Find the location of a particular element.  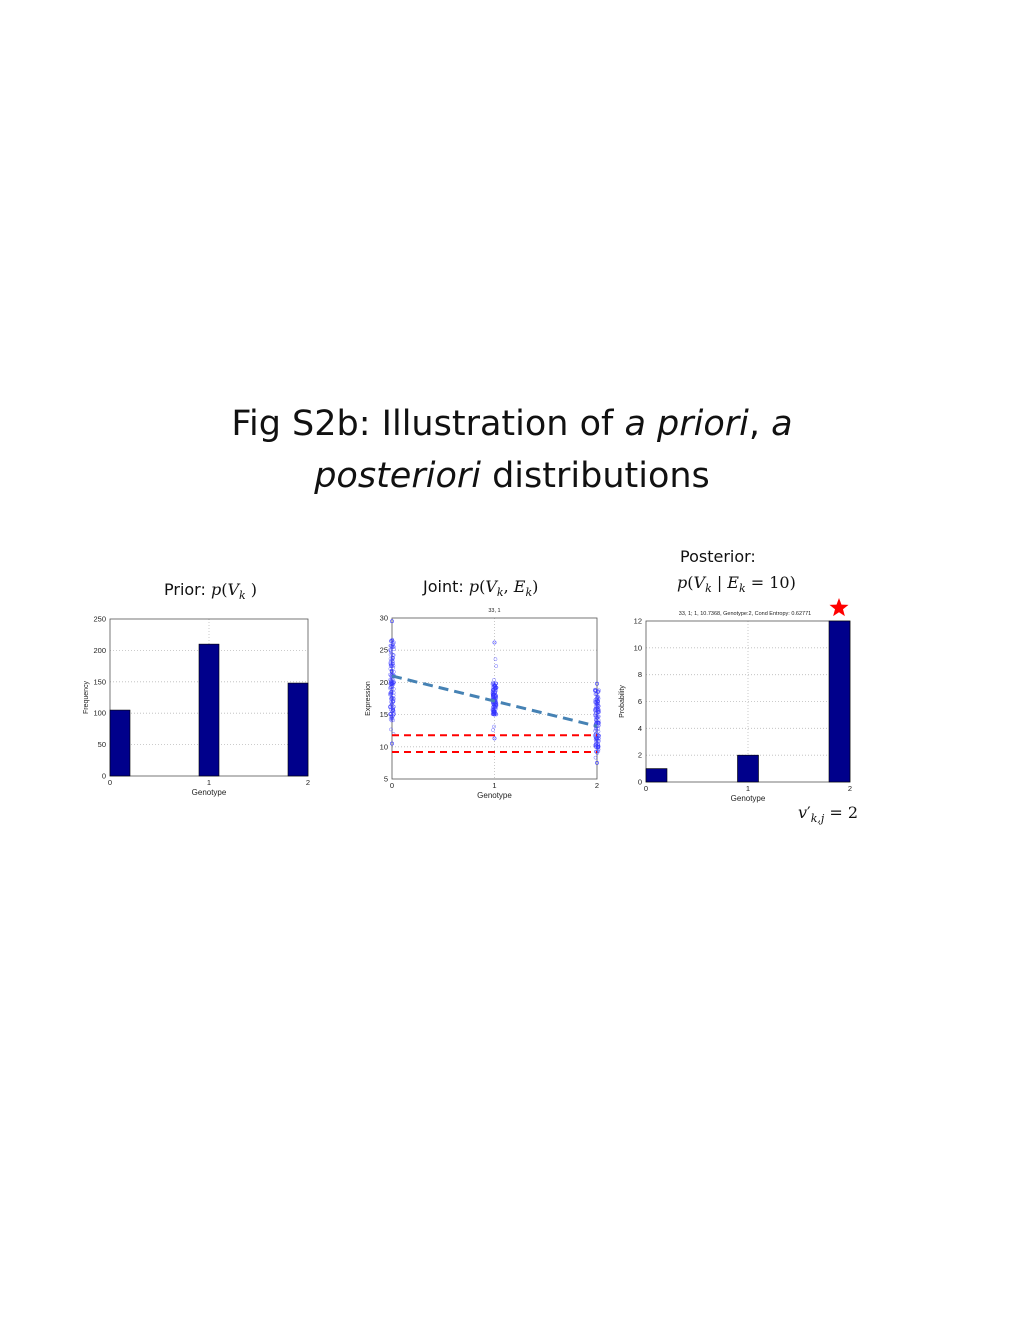

posterior-xtick-label: 0 is located at coordinates (646, 788).